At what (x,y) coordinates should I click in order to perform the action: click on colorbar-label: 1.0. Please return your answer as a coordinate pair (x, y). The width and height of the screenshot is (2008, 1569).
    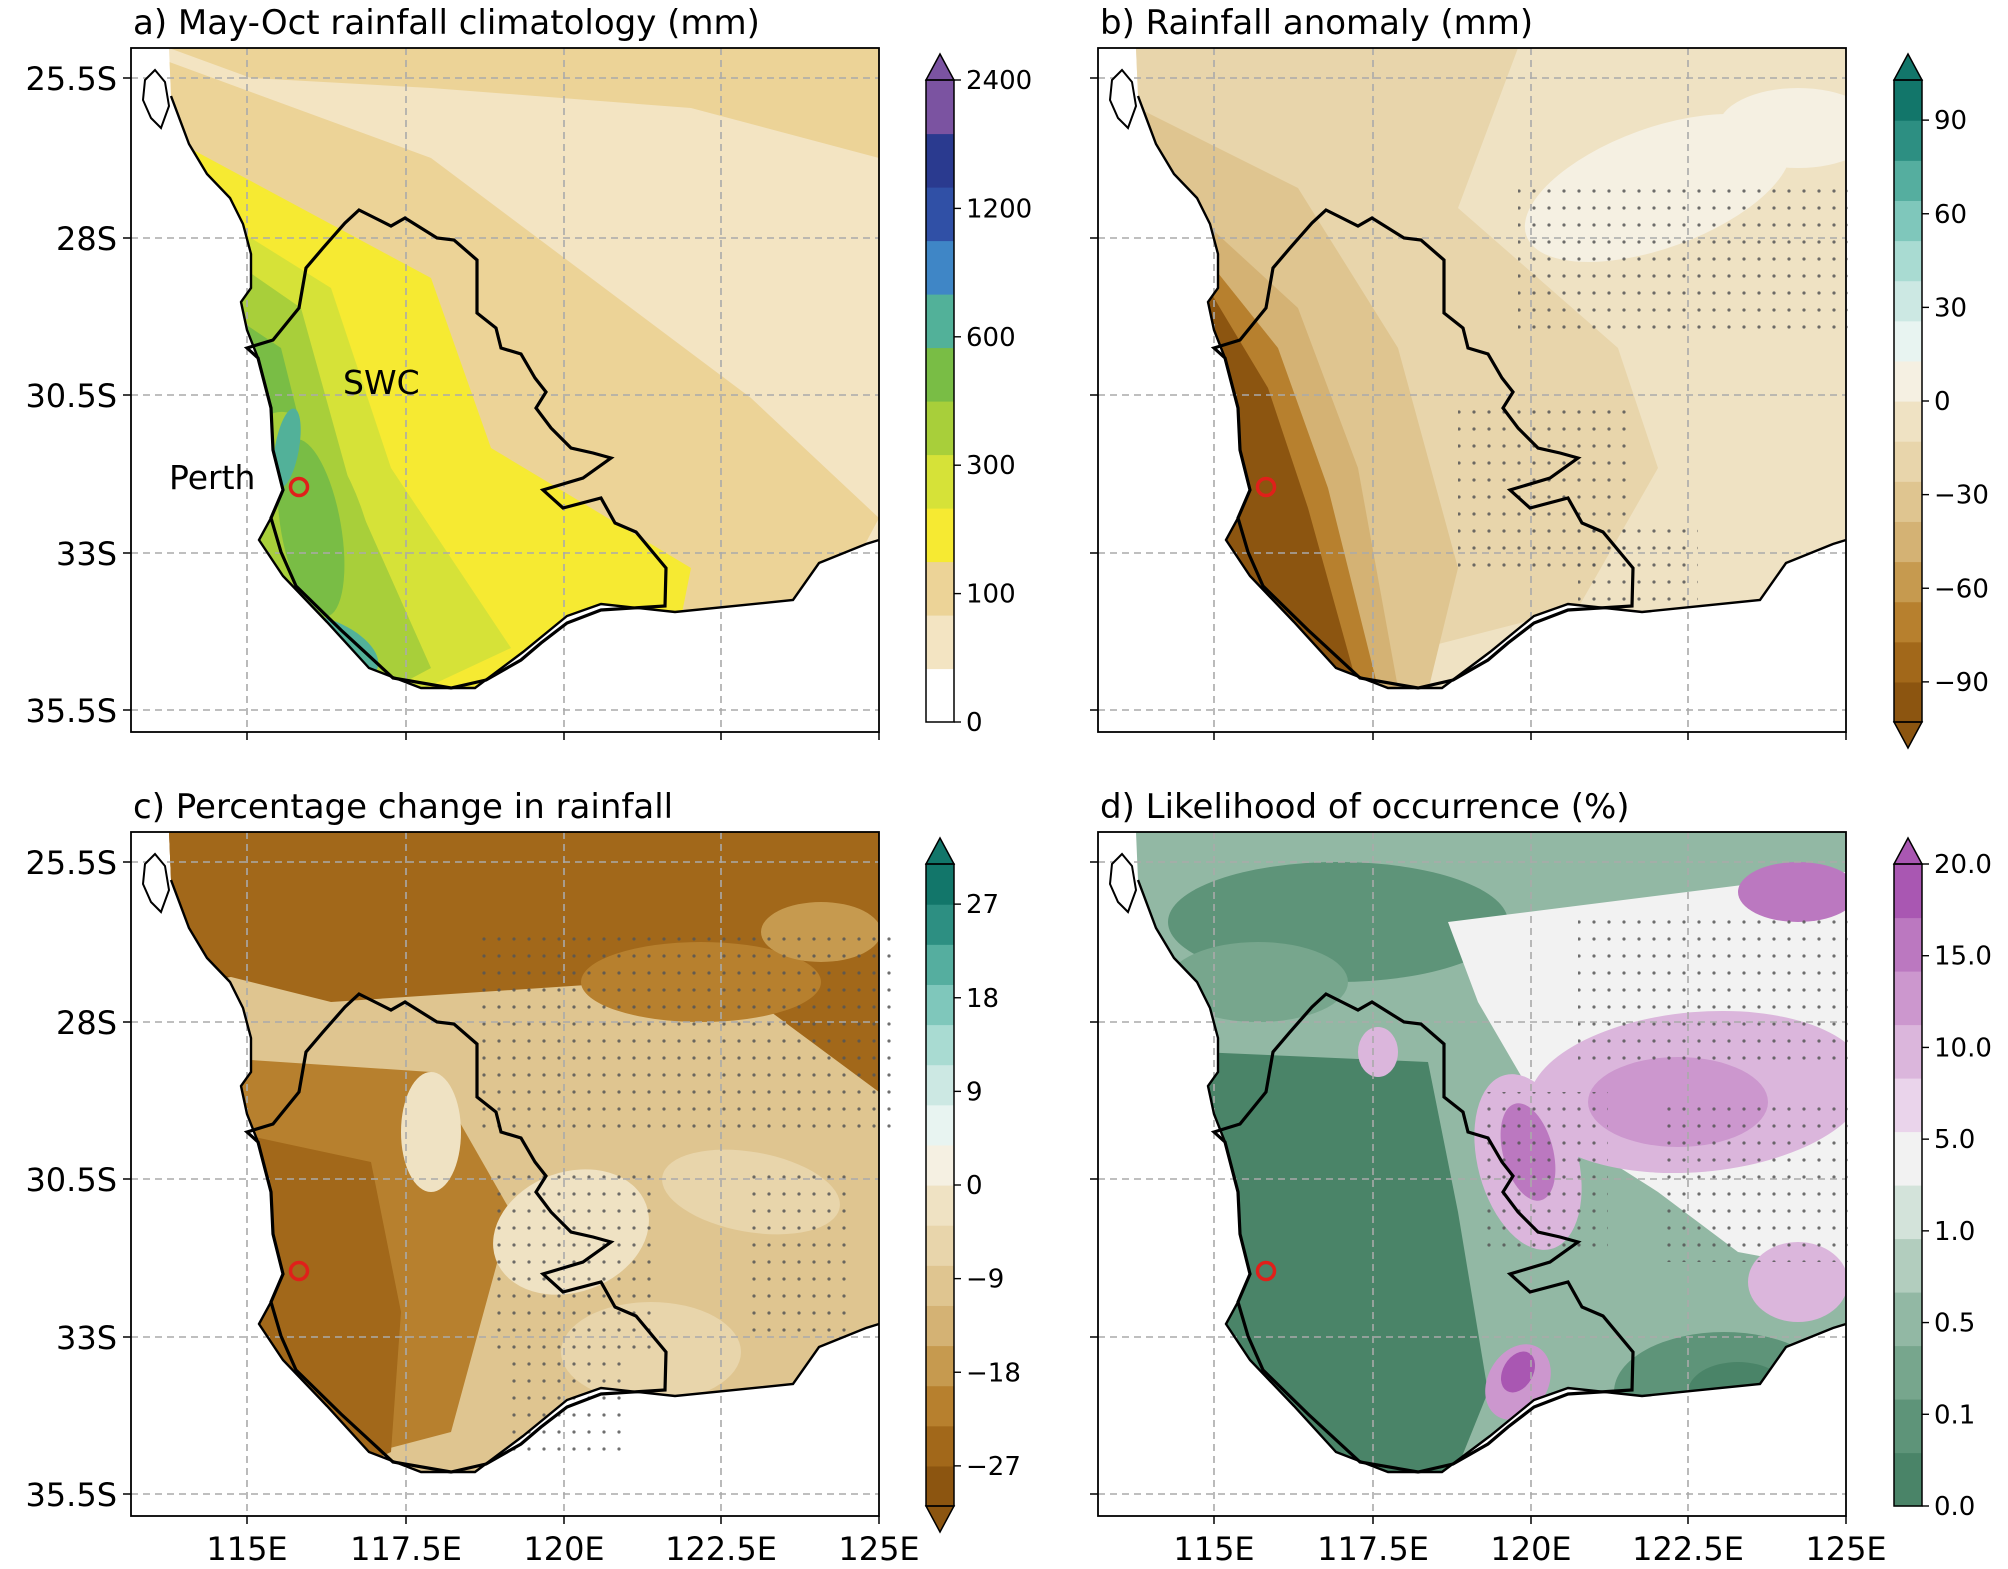
    Looking at the image, I should click on (1954, 1232).